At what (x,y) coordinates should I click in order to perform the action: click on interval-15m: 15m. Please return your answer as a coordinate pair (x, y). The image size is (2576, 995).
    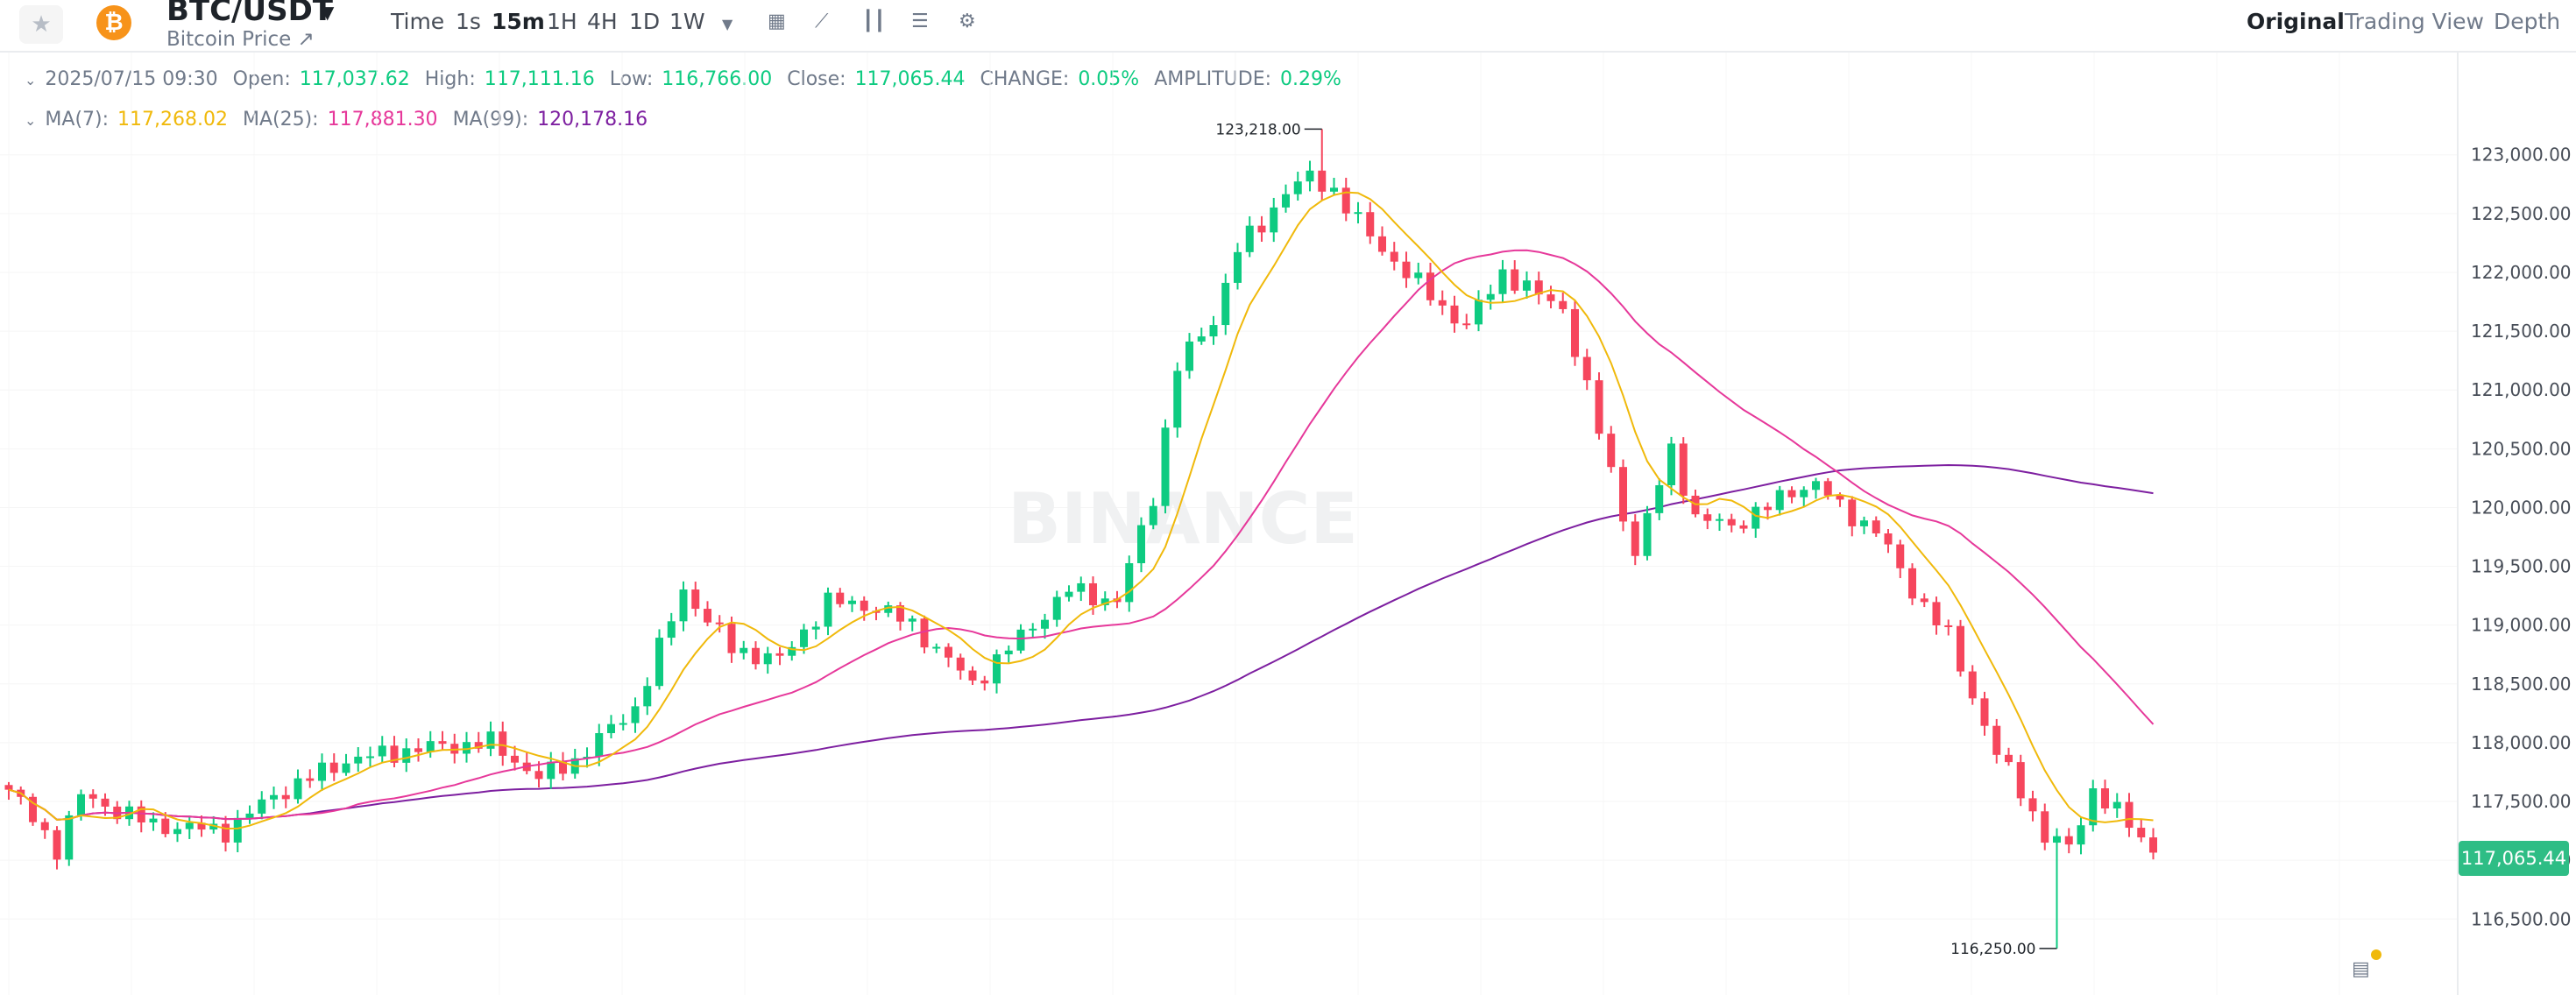
    Looking at the image, I should click on (518, 21).